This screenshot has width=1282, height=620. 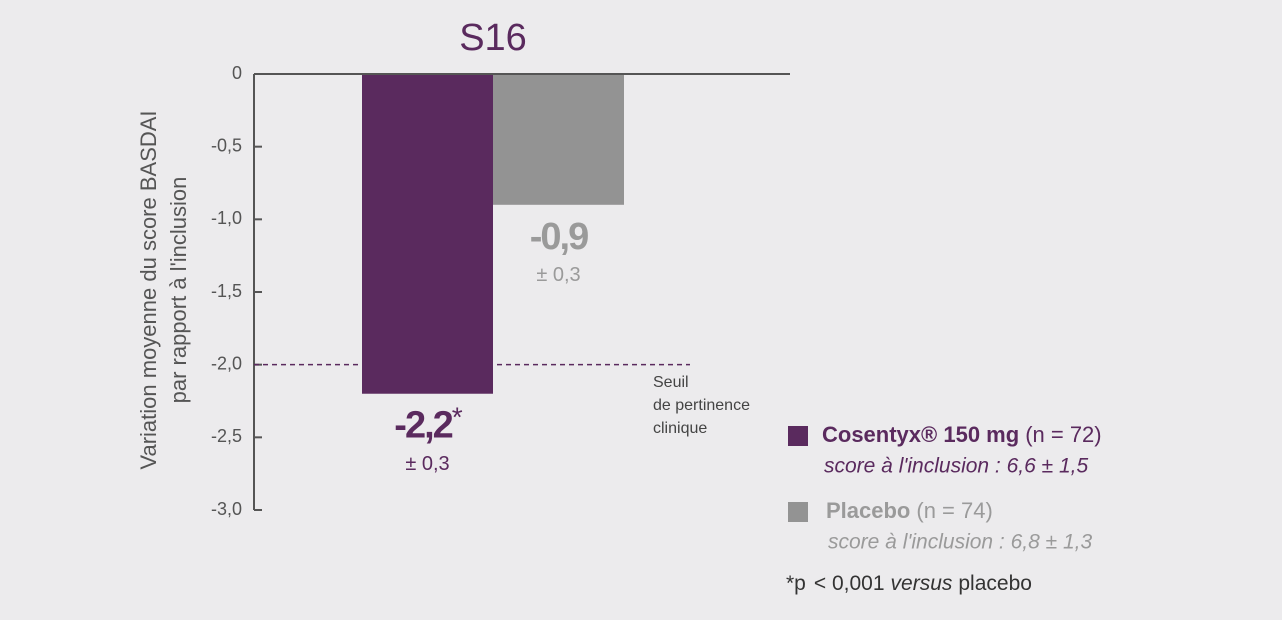 What do you see at coordinates (493, 38) in the screenshot?
I see `chart-title: S16` at bounding box center [493, 38].